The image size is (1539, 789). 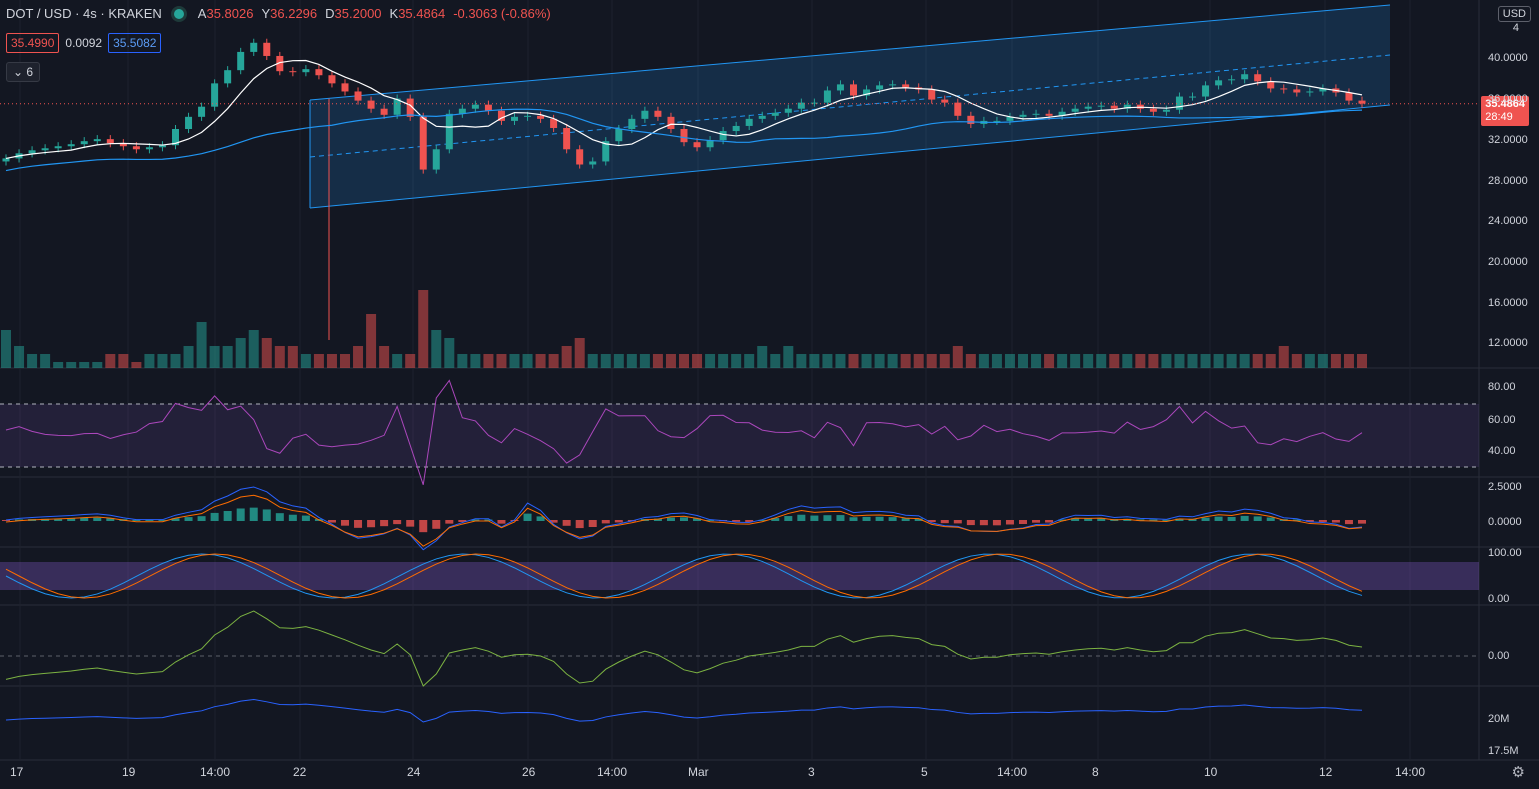 What do you see at coordinates (33, 43) in the screenshot?
I see `bid-button: 35.4990` at bounding box center [33, 43].